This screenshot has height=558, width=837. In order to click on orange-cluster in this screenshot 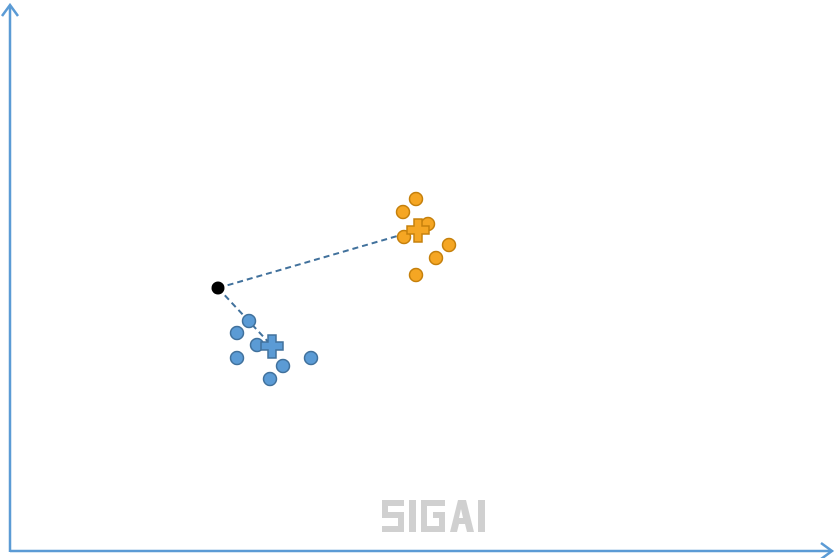, I will do `click(426, 237)`.